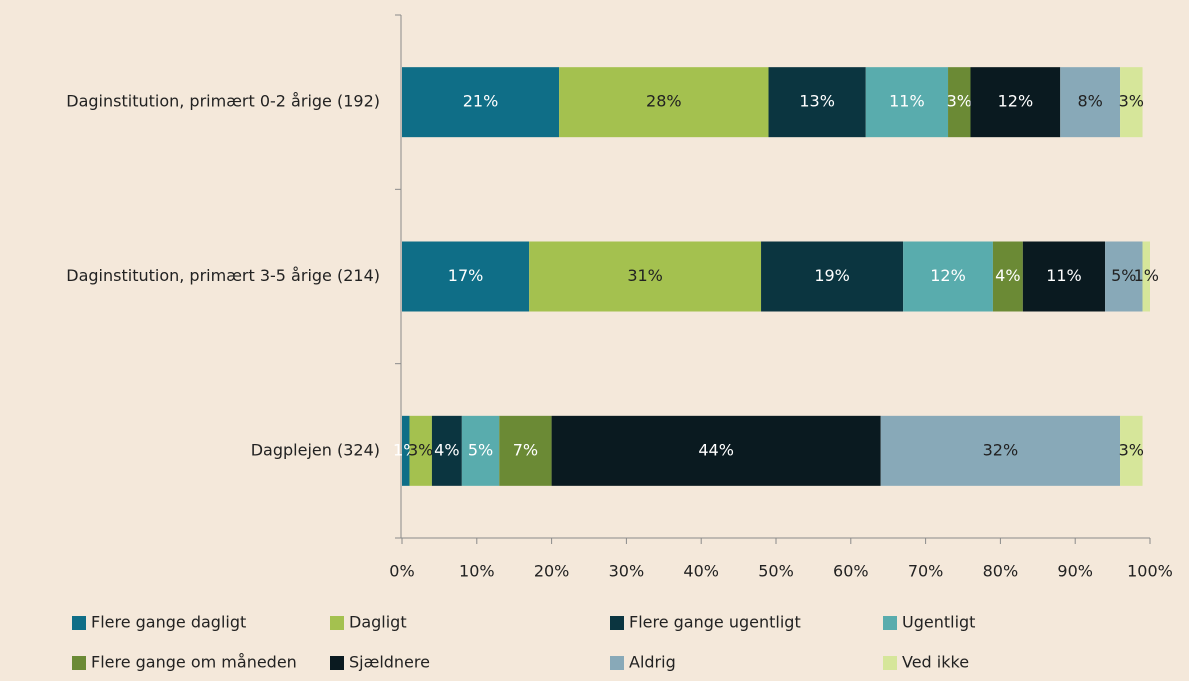 Image resolution: width=1189 pixels, height=681 pixels. I want to click on legend-label: Ugentligt, so click(938, 622).